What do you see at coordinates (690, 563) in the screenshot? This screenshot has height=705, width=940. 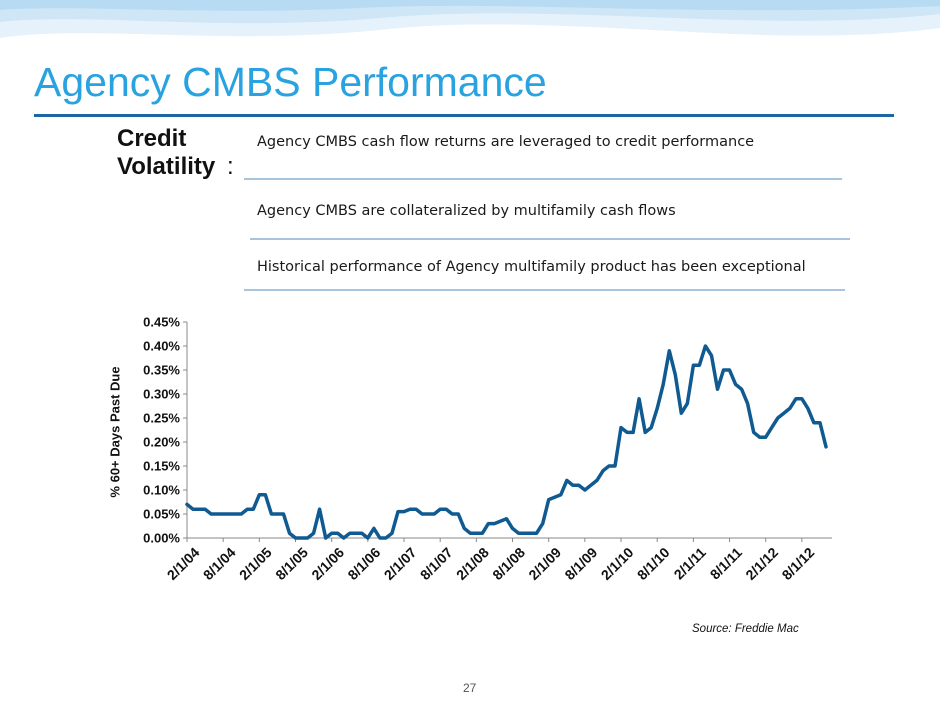 I see `x-tick-label: 2/1/11` at bounding box center [690, 563].